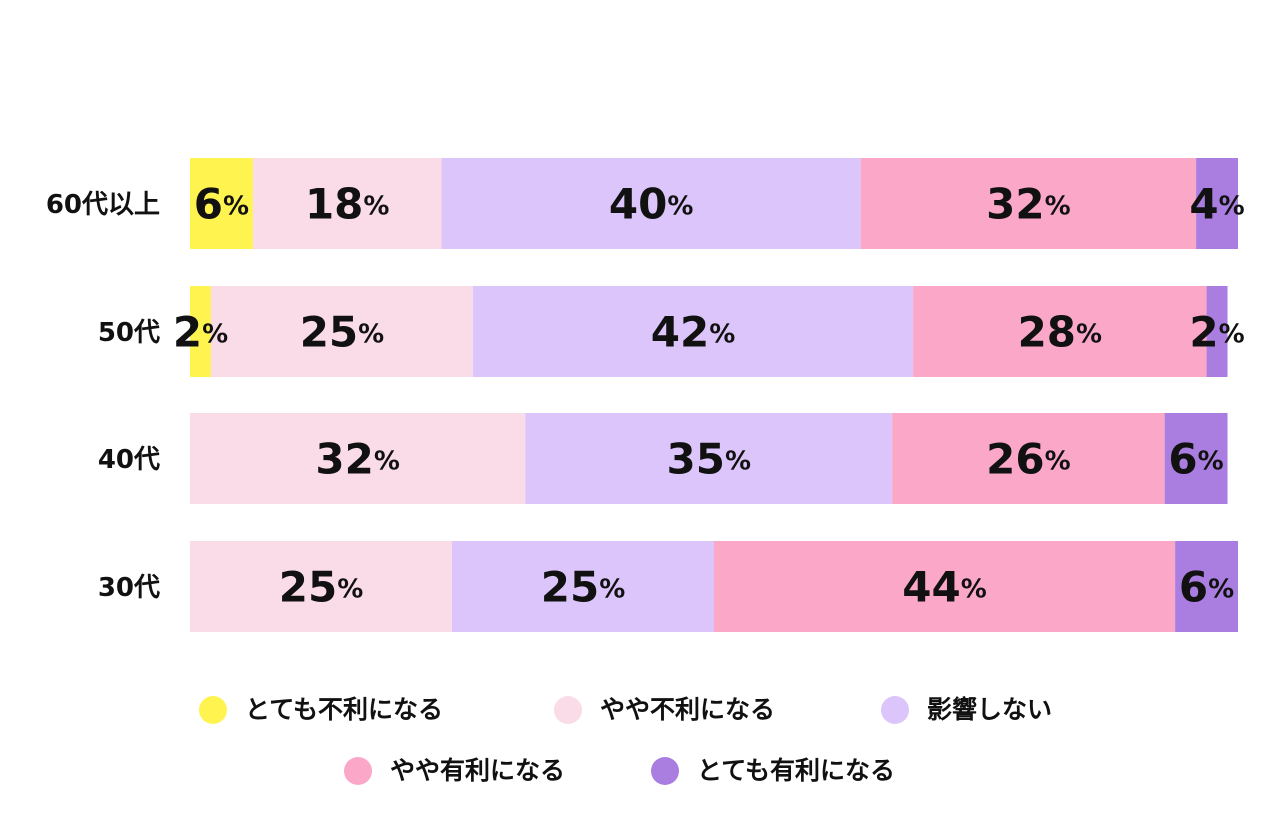 This screenshot has height=827, width=1280. What do you see at coordinates (477, 770) in the screenshot?
I see `legend-label: やや有利になる` at bounding box center [477, 770].